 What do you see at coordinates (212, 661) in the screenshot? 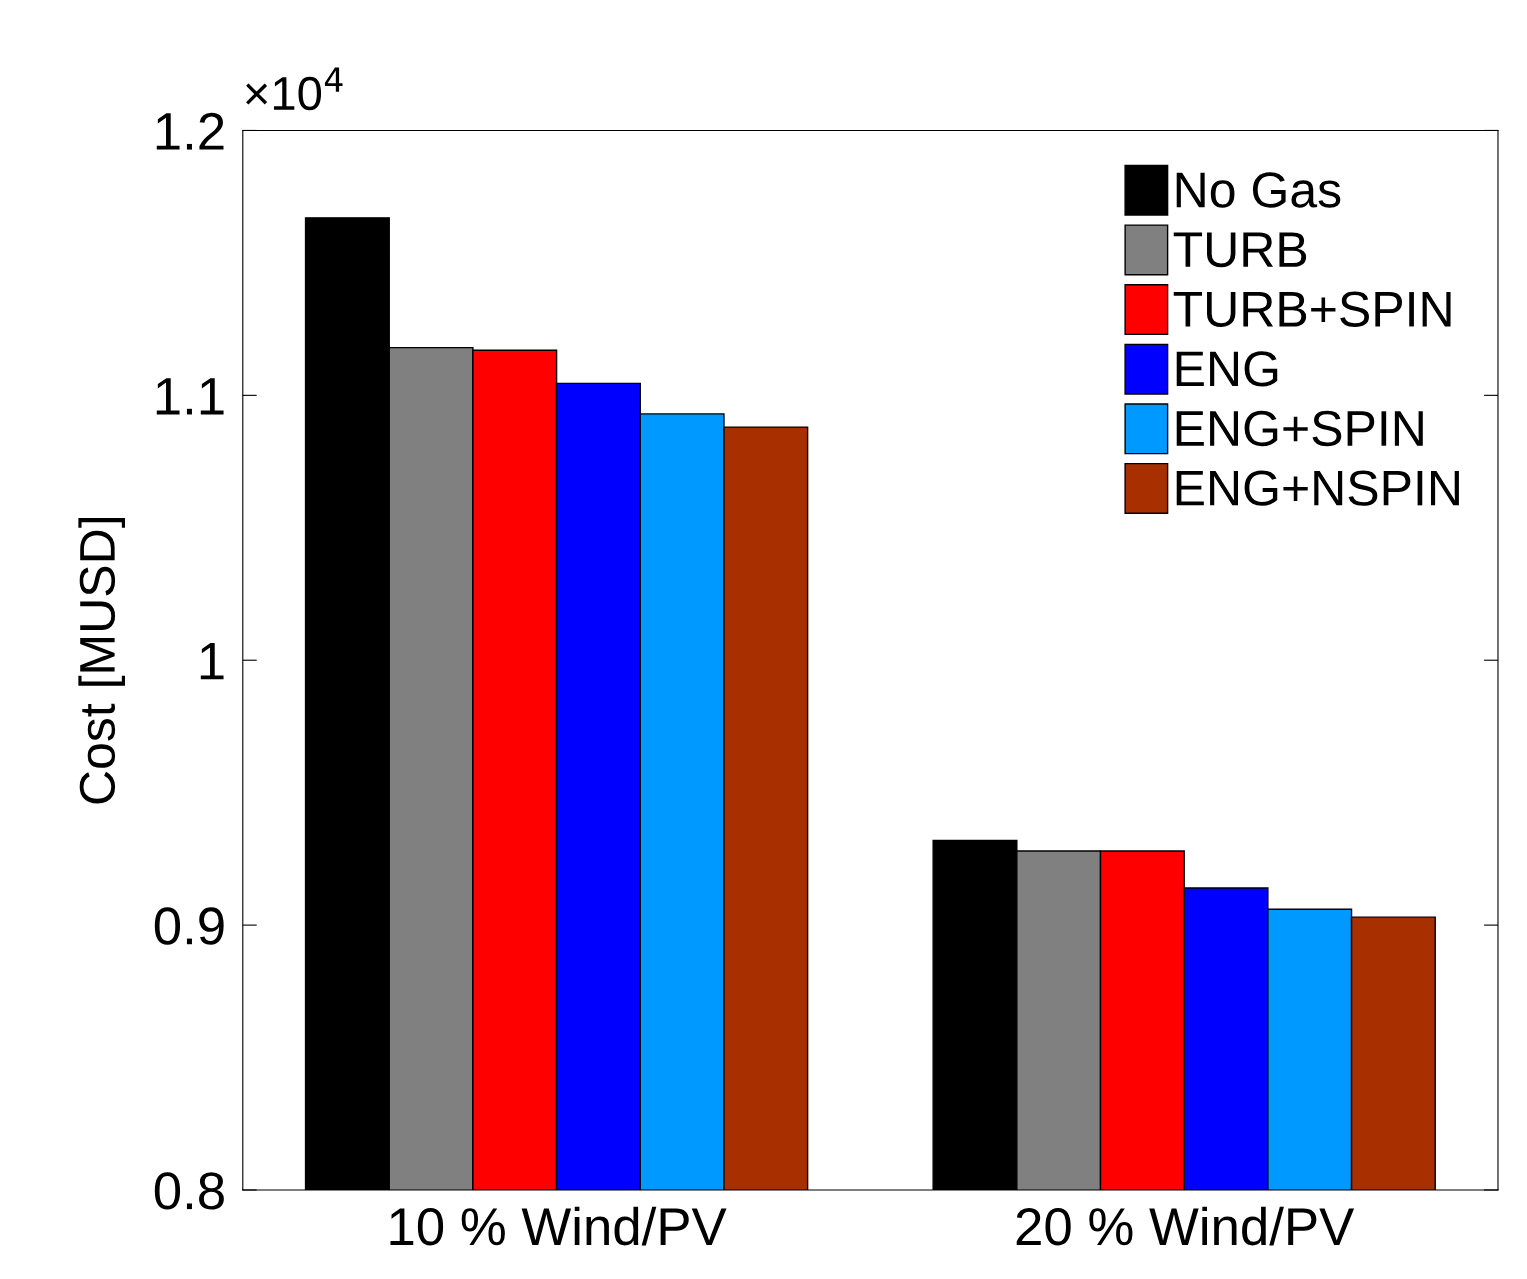
I see `y-tick-label: 1` at bounding box center [212, 661].